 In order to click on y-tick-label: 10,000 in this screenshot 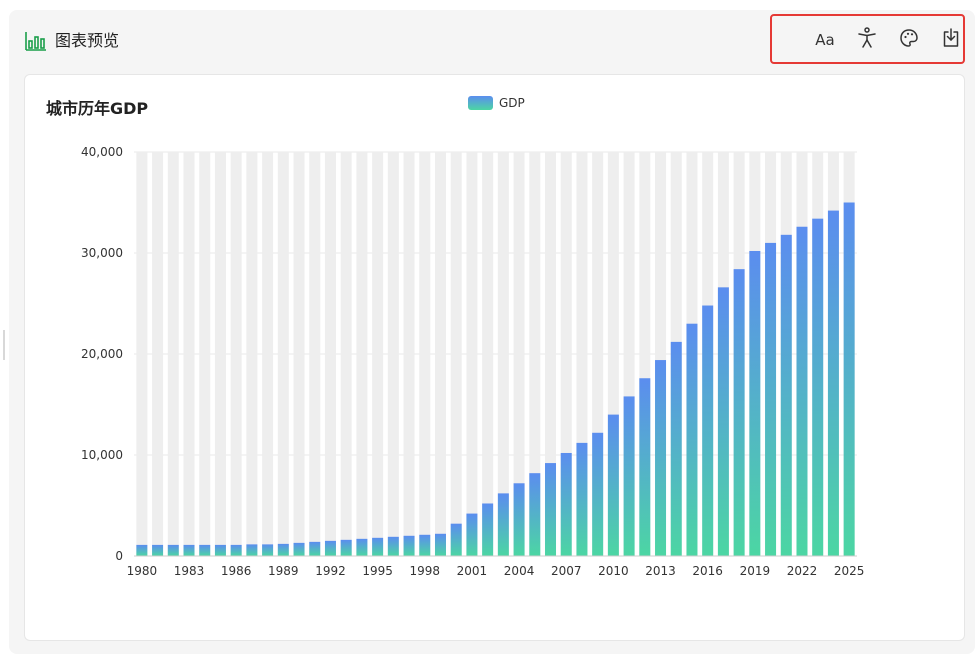, I will do `click(102, 455)`.